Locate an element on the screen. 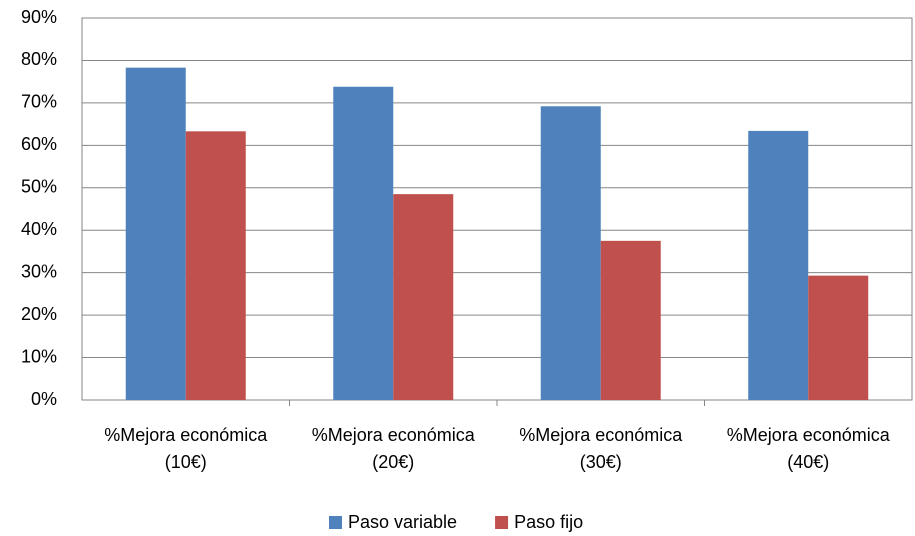  y-tick-label: 90% is located at coordinates (39, 17).